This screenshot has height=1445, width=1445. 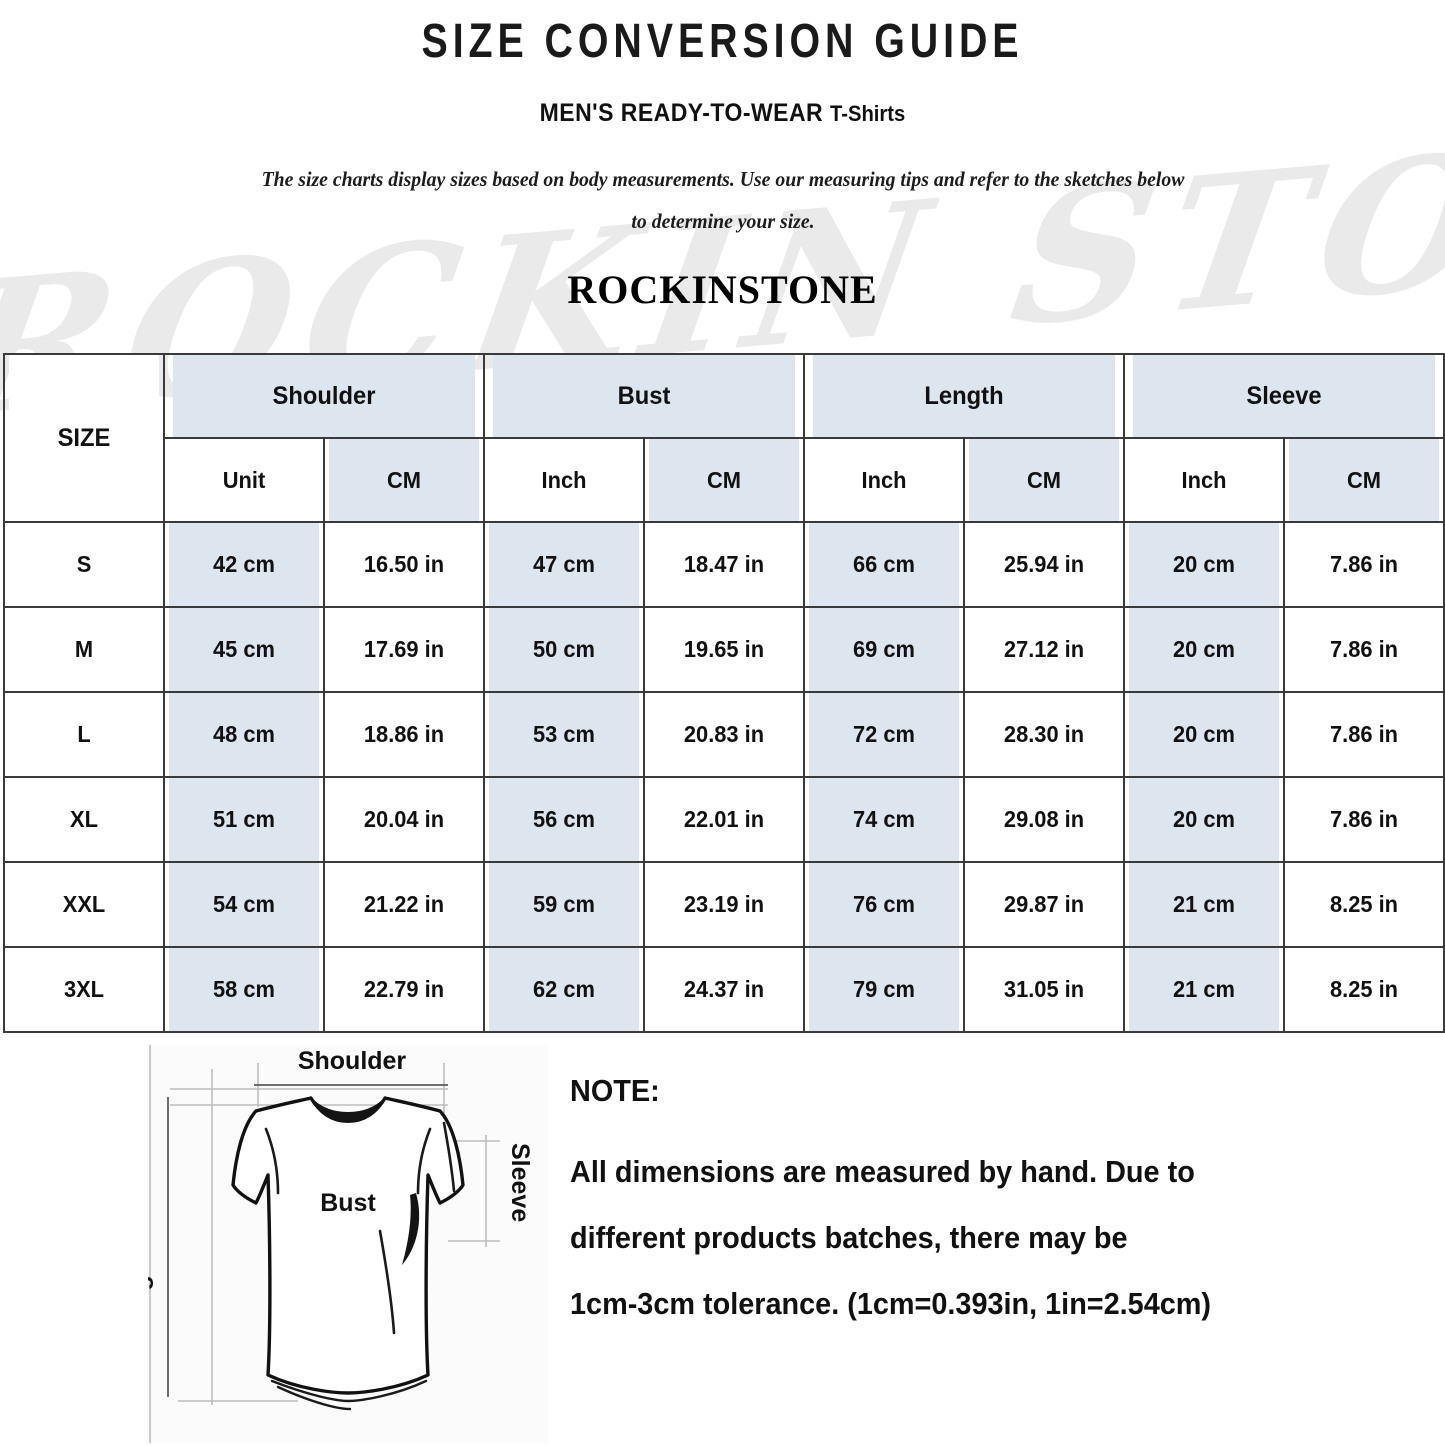 I want to click on note-line-2: different products batches, there may be, so click(x=849, y=1237).